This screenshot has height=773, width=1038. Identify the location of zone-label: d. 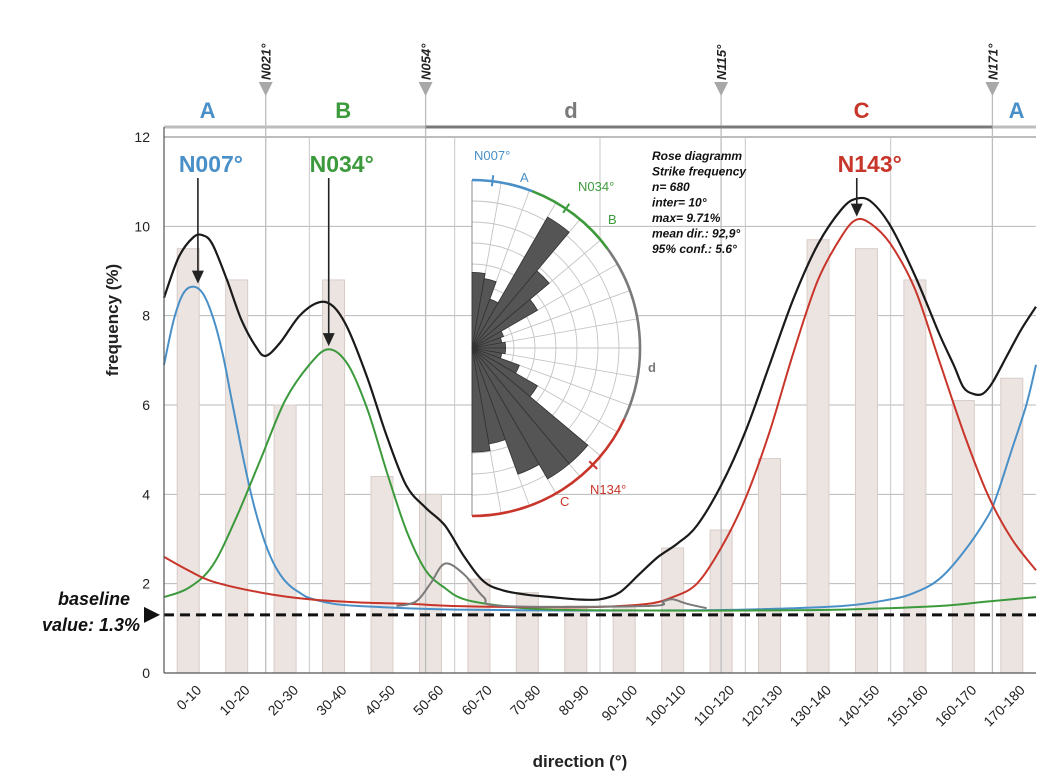
(570, 110).